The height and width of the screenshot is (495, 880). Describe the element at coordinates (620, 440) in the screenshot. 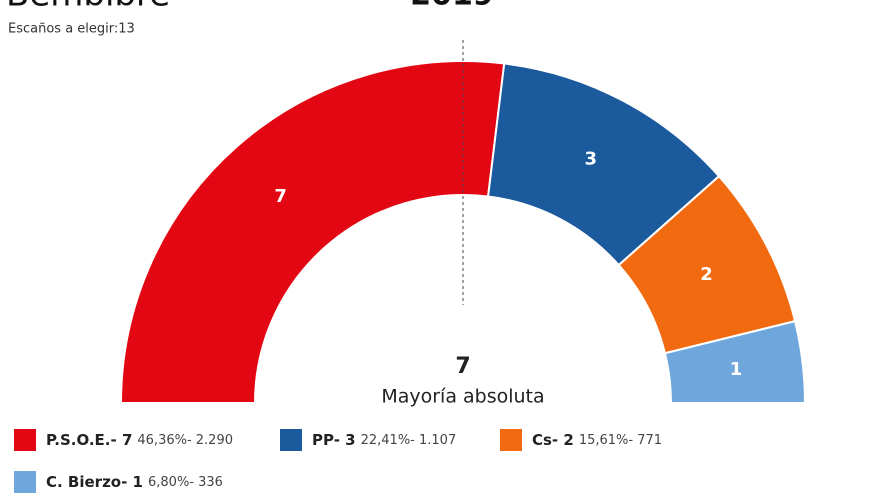

I see `legend-detail: 15,61%- 771` at that location.